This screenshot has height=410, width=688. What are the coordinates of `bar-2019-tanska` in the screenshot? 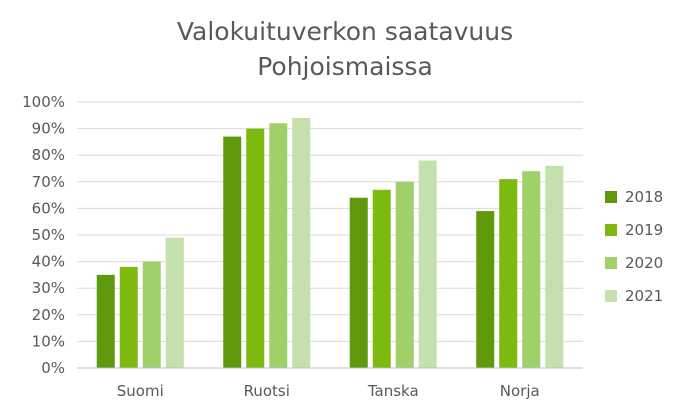 It's located at (381, 278).